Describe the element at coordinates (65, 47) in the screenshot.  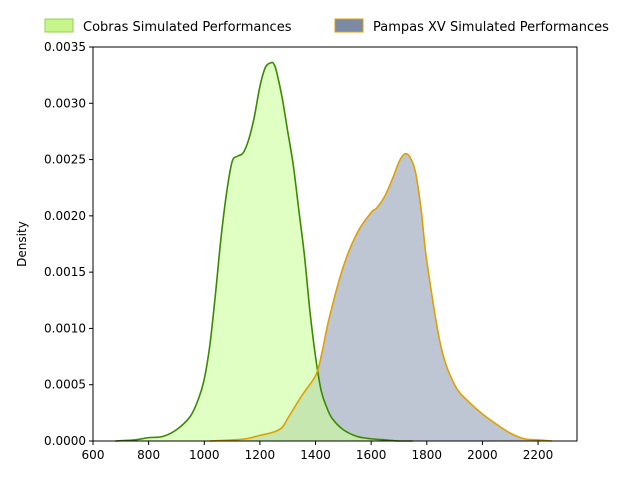
I see `y-tick-label: 0.0035` at that location.